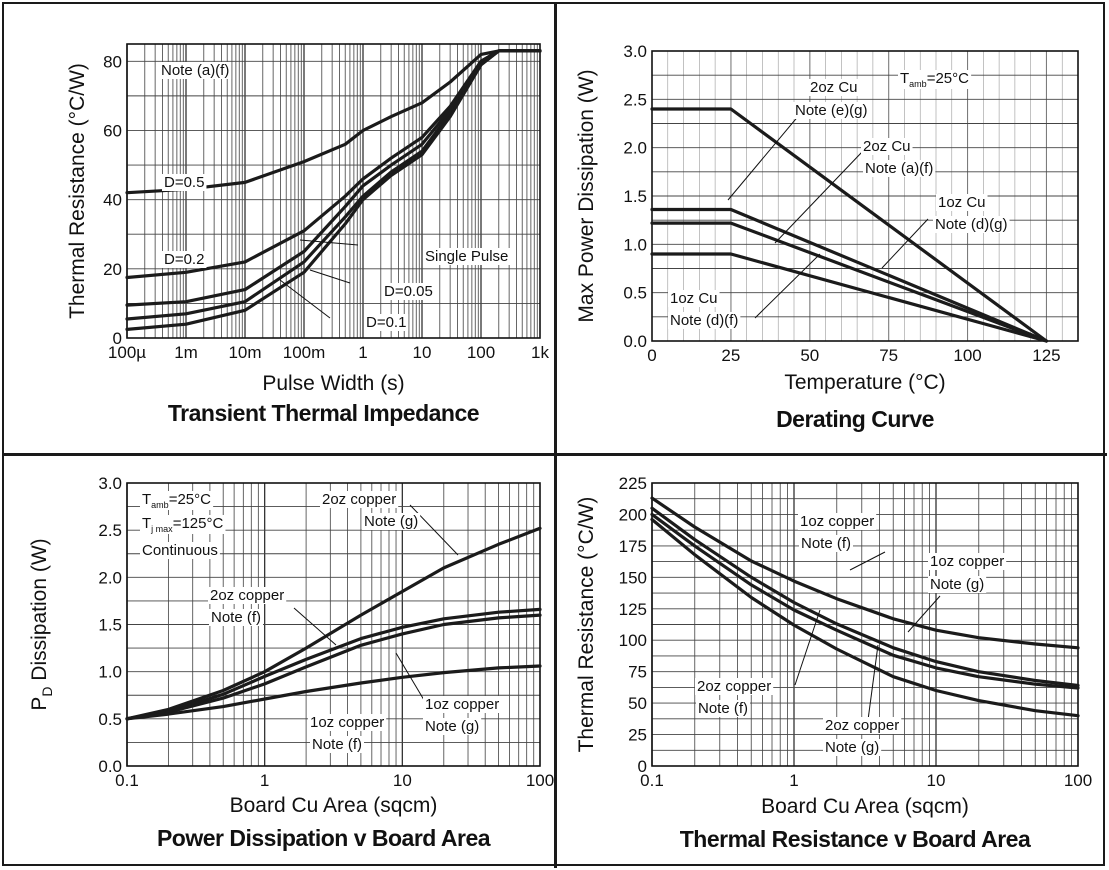  Describe the element at coordinates (637, 735) in the screenshot. I see `y-tick-label: 25` at that location.